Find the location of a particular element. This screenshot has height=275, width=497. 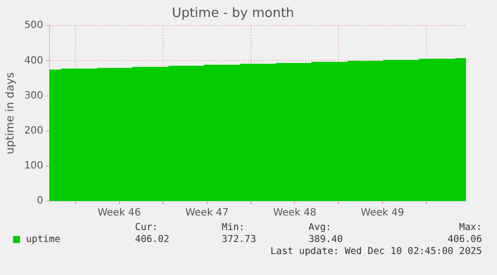

y-tick-label: 0 is located at coordinates (40, 201).